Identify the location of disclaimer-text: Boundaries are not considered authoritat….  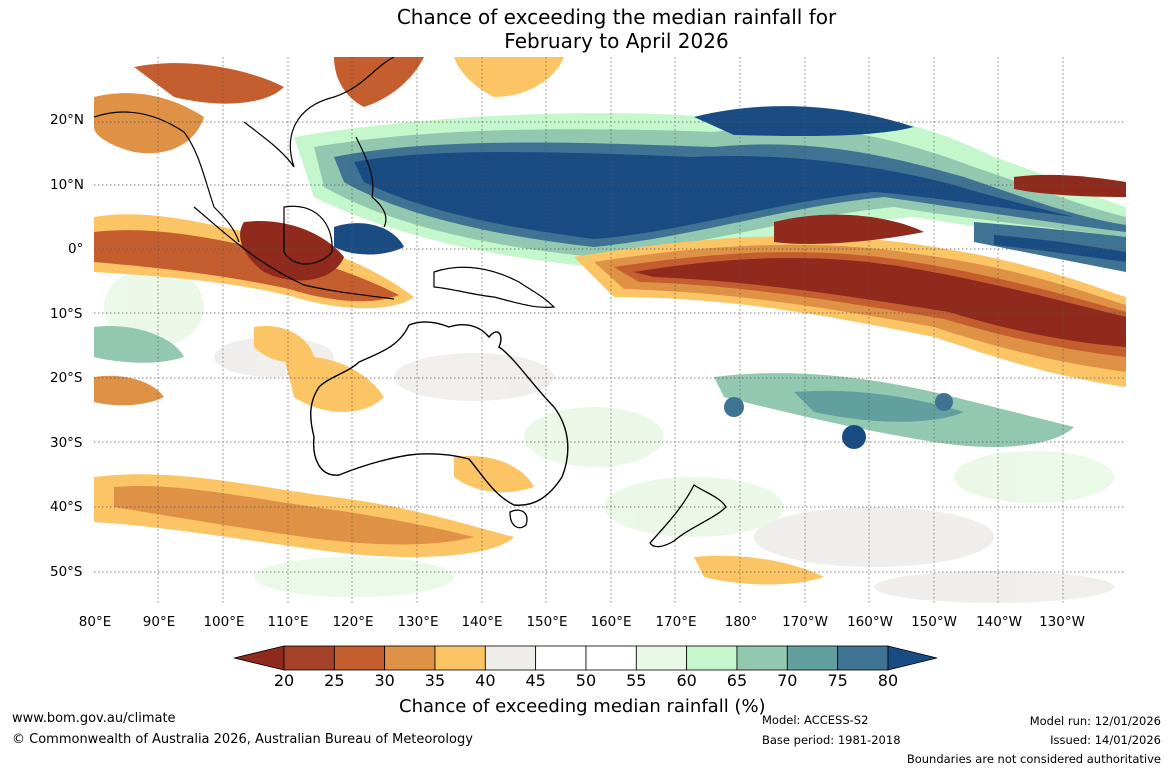
(1033, 759).